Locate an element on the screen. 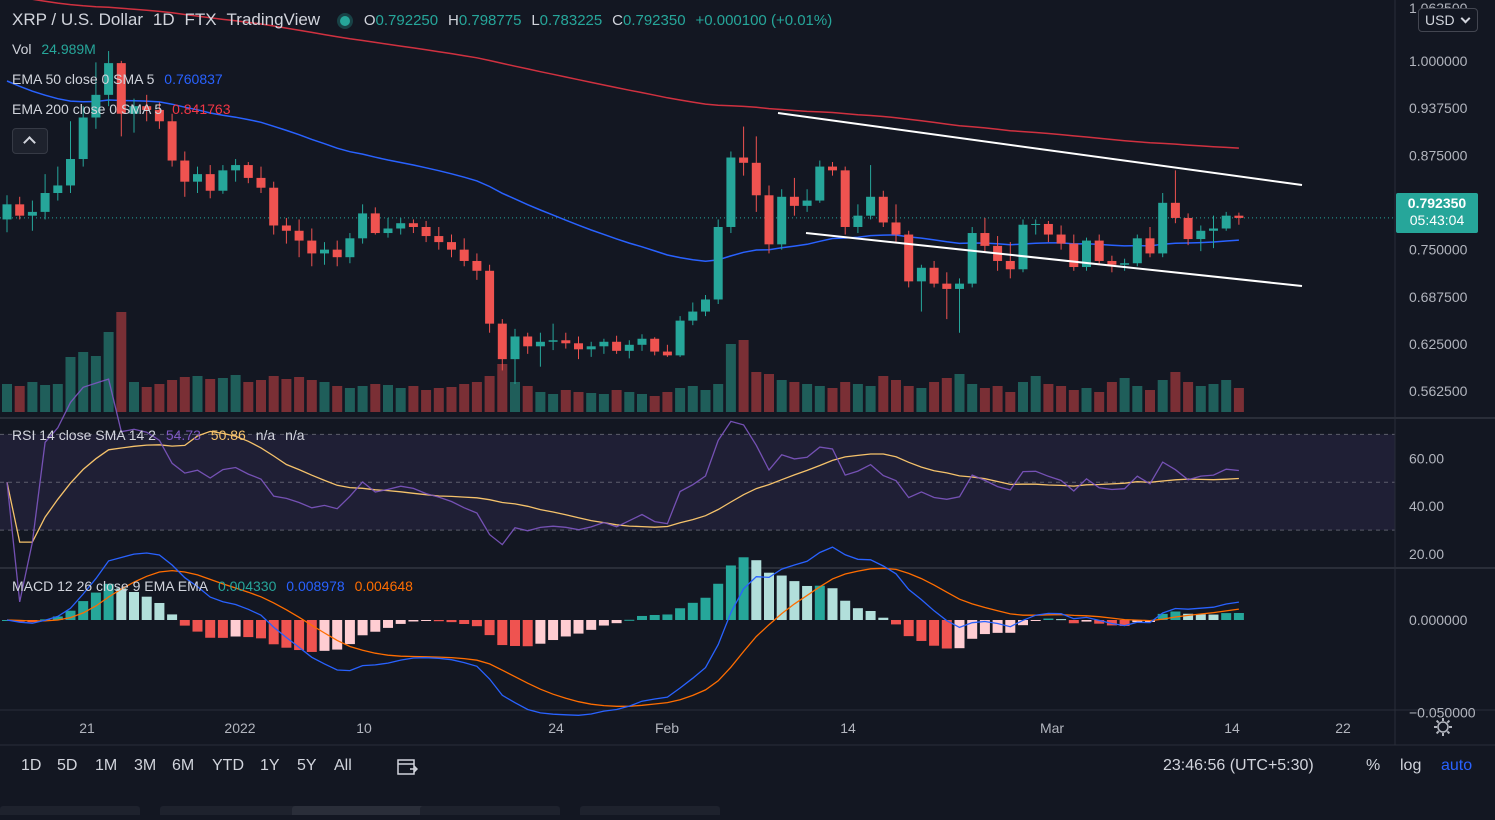 This screenshot has width=1495, height=820. ema200-legend: EMA 200 close 0 SMA 5 0.841763 is located at coordinates (124, 109).